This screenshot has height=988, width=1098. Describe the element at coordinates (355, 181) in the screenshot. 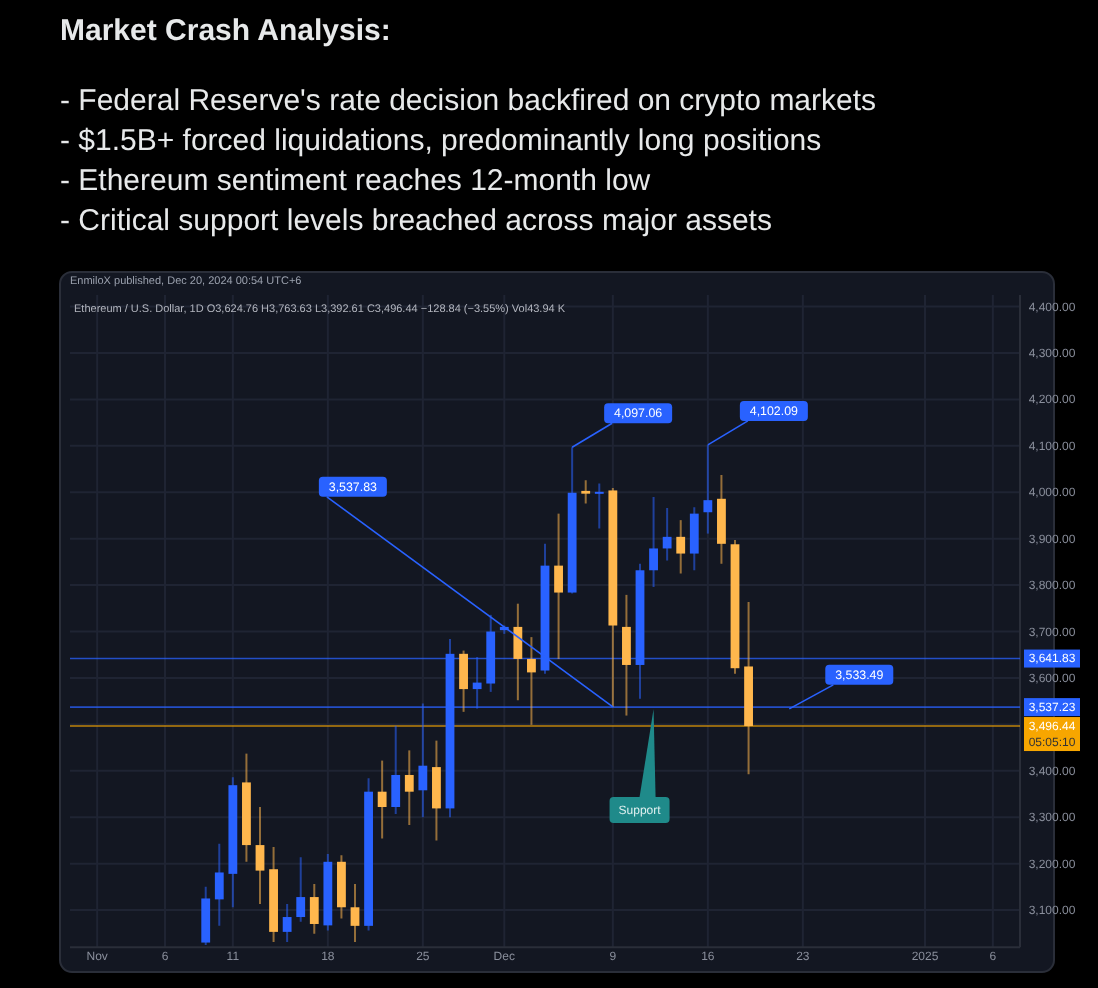

I see `text: - Ethereum sentiment reaches 12-month low` at that location.